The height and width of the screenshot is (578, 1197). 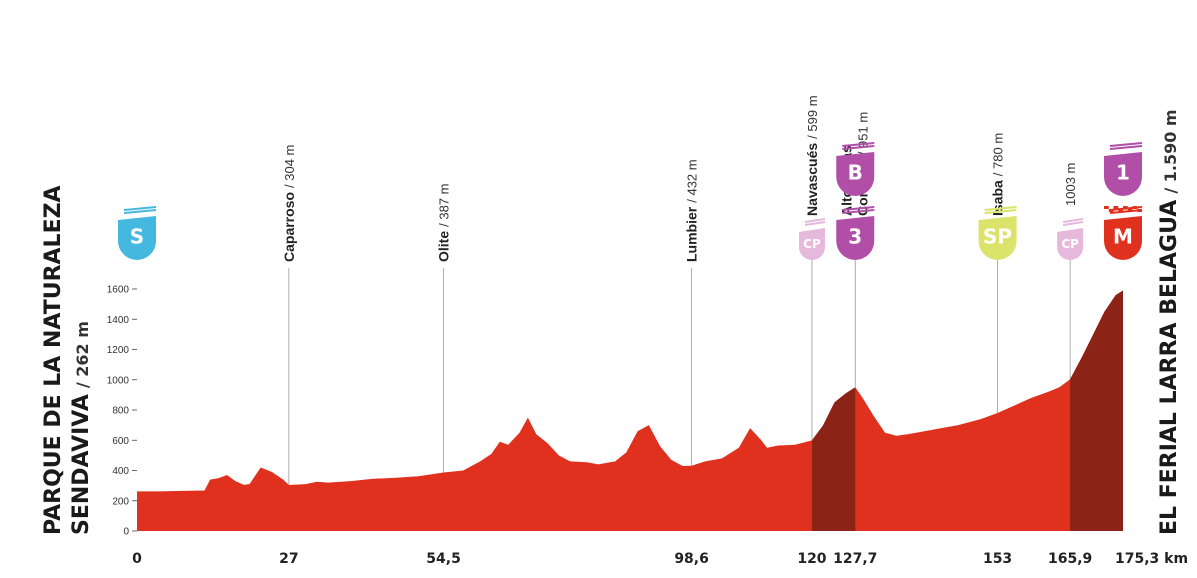 What do you see at coordinates (137, 559) in the screenshot?
I see `x-tick-label: 0` at bounding box center [137, 559].